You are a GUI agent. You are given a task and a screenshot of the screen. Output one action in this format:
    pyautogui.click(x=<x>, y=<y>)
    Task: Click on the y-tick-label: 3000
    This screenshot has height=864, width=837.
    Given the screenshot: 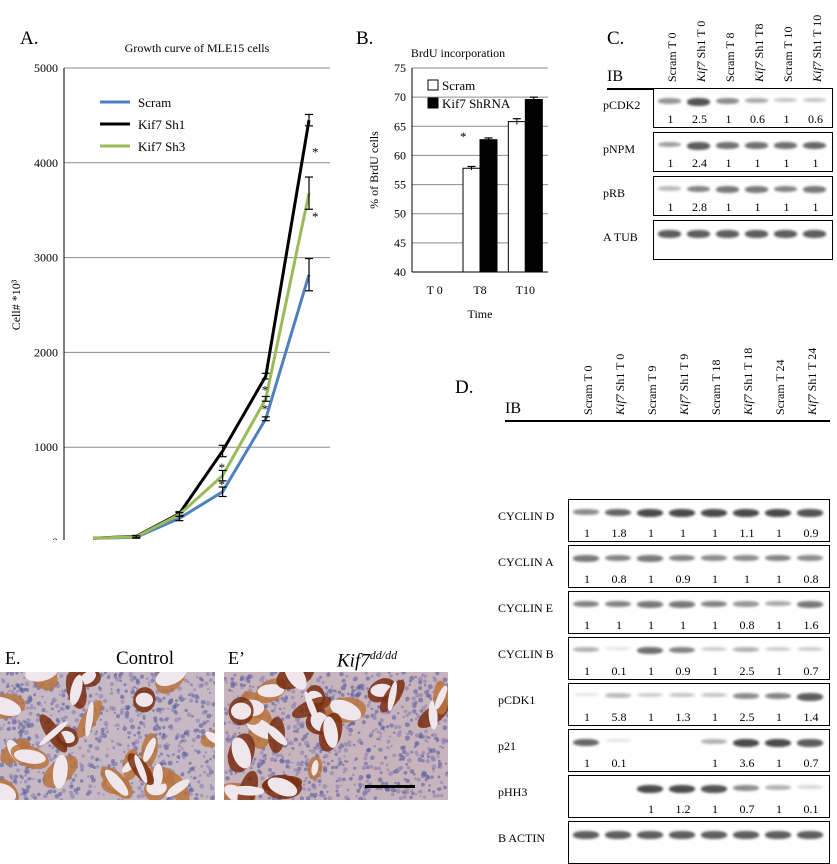 What is the action you would take?
    pyautogui.click(x=46, y=258)
    